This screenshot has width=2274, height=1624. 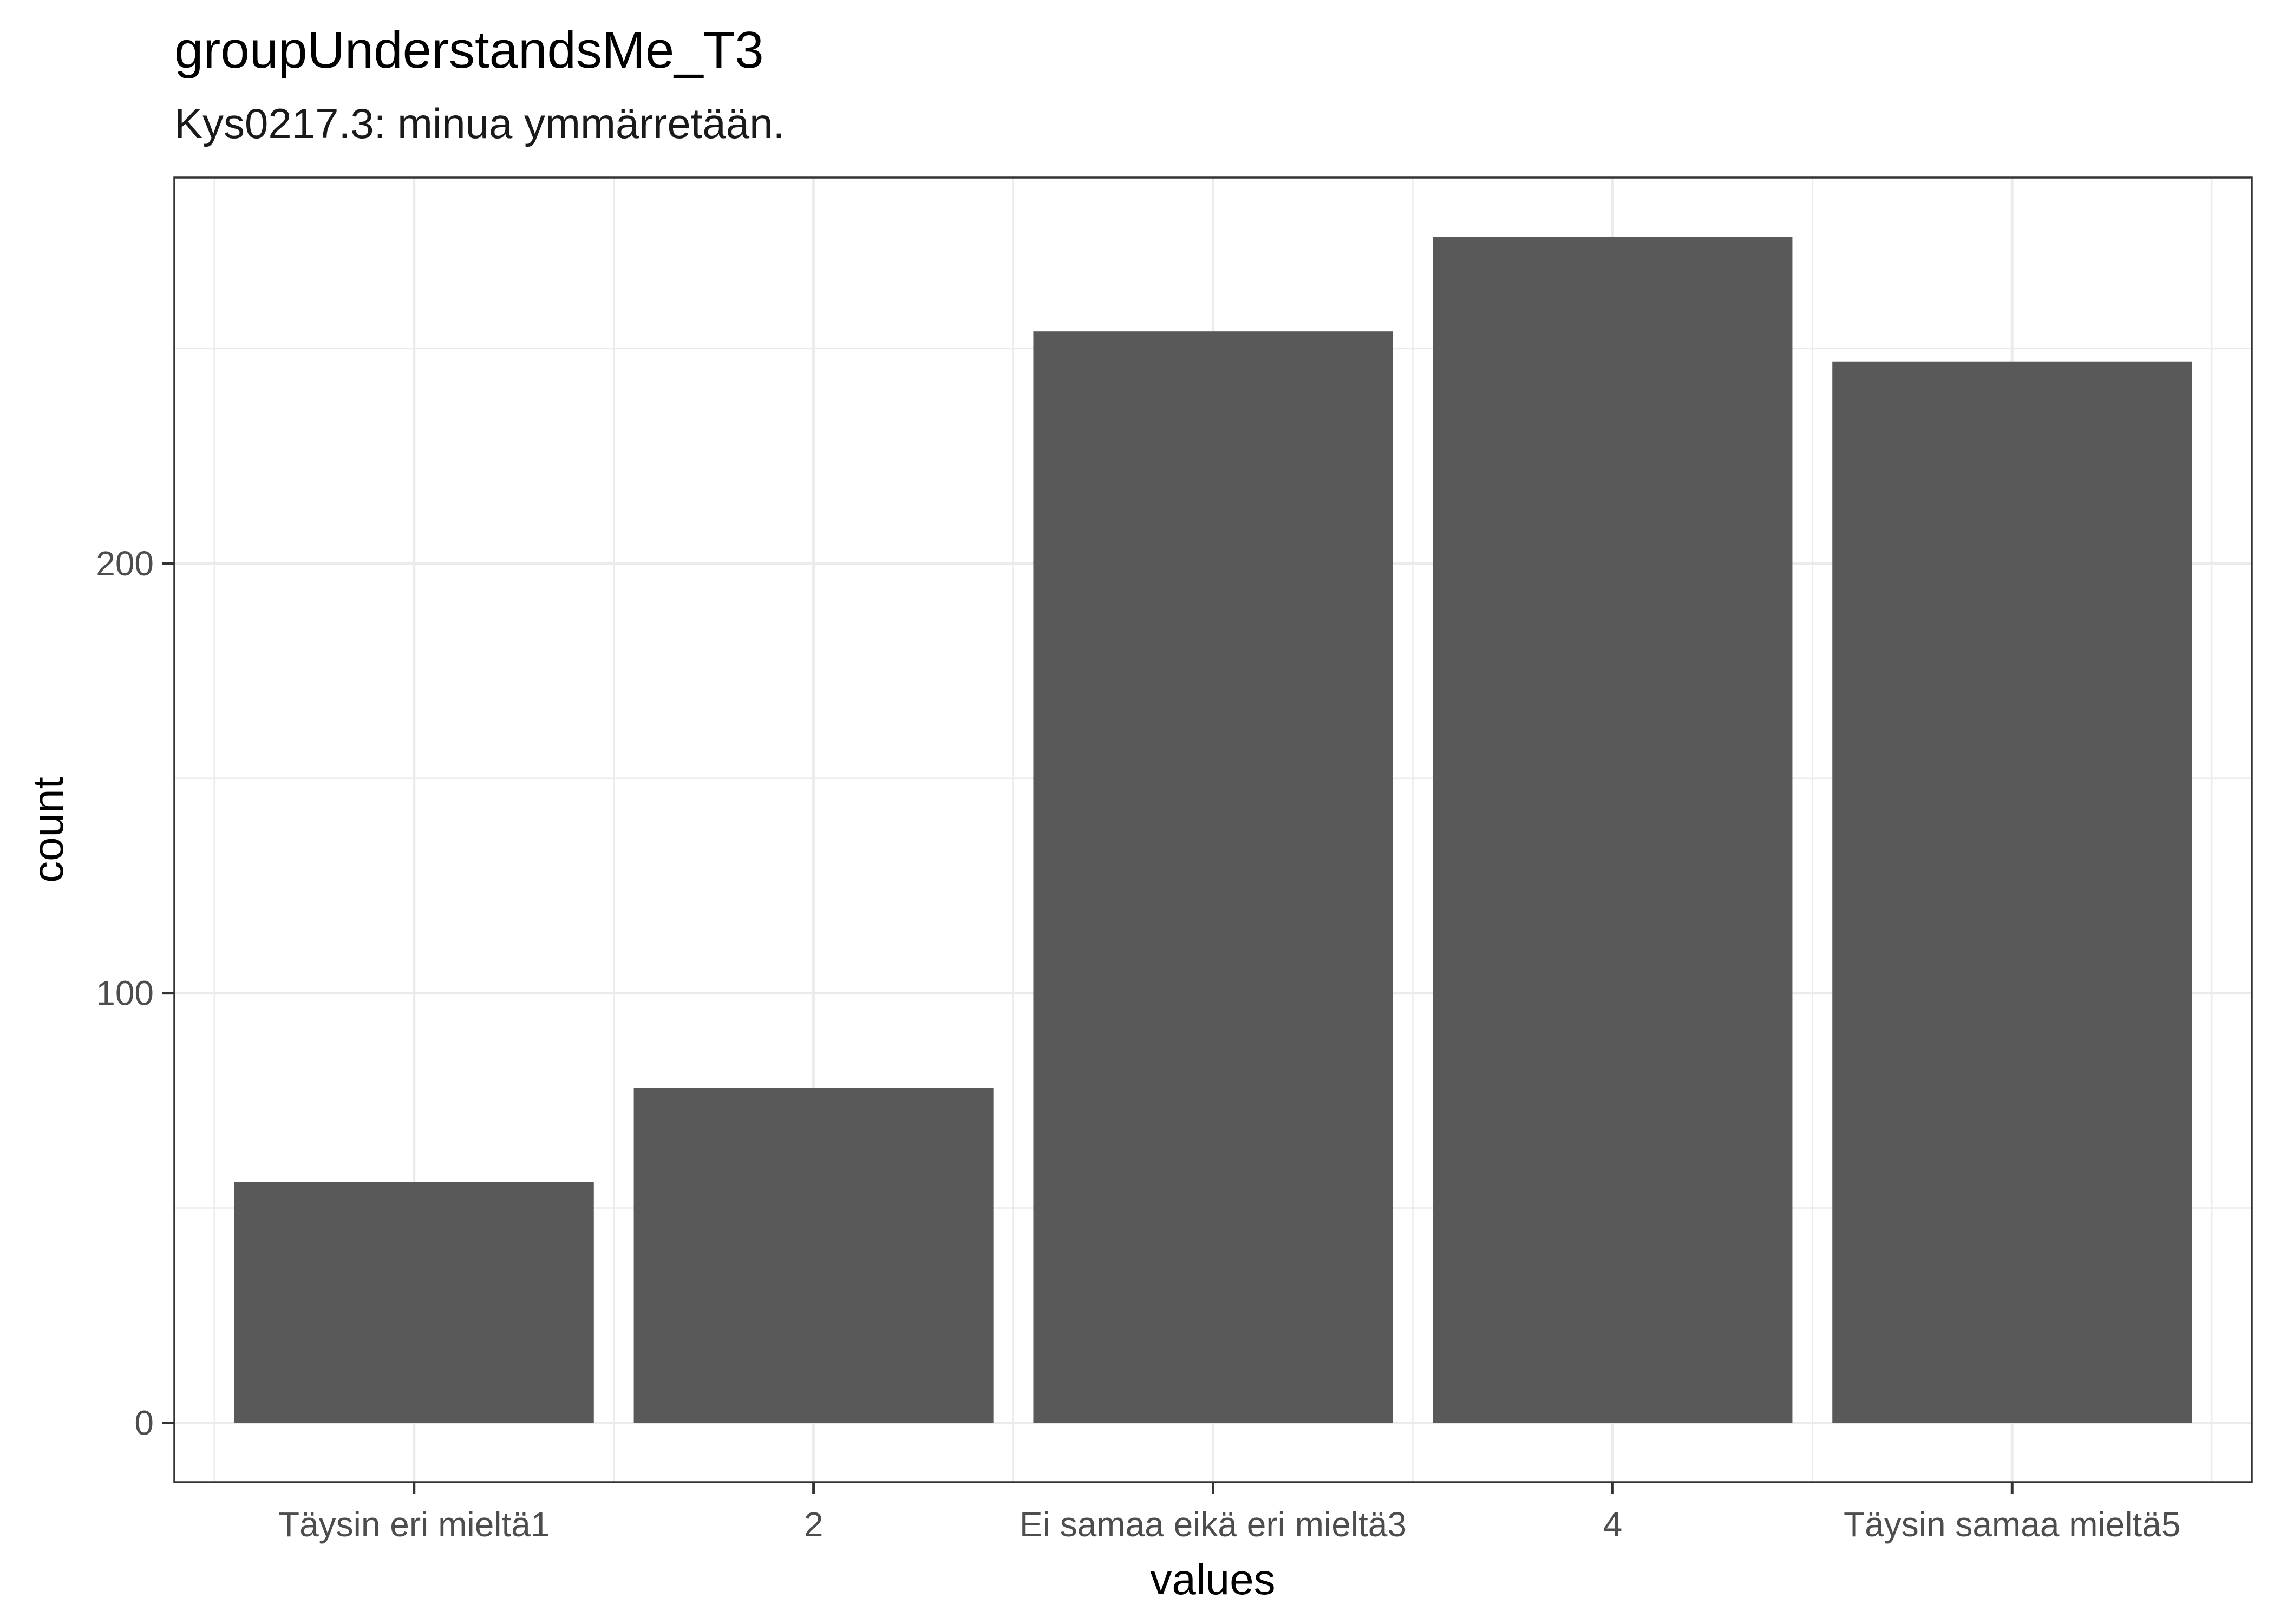 What do you see at coordinates (1613, 1525) in the screenshot?
I see `x-tick-label: 4` at bounding box center [1613, 1525].